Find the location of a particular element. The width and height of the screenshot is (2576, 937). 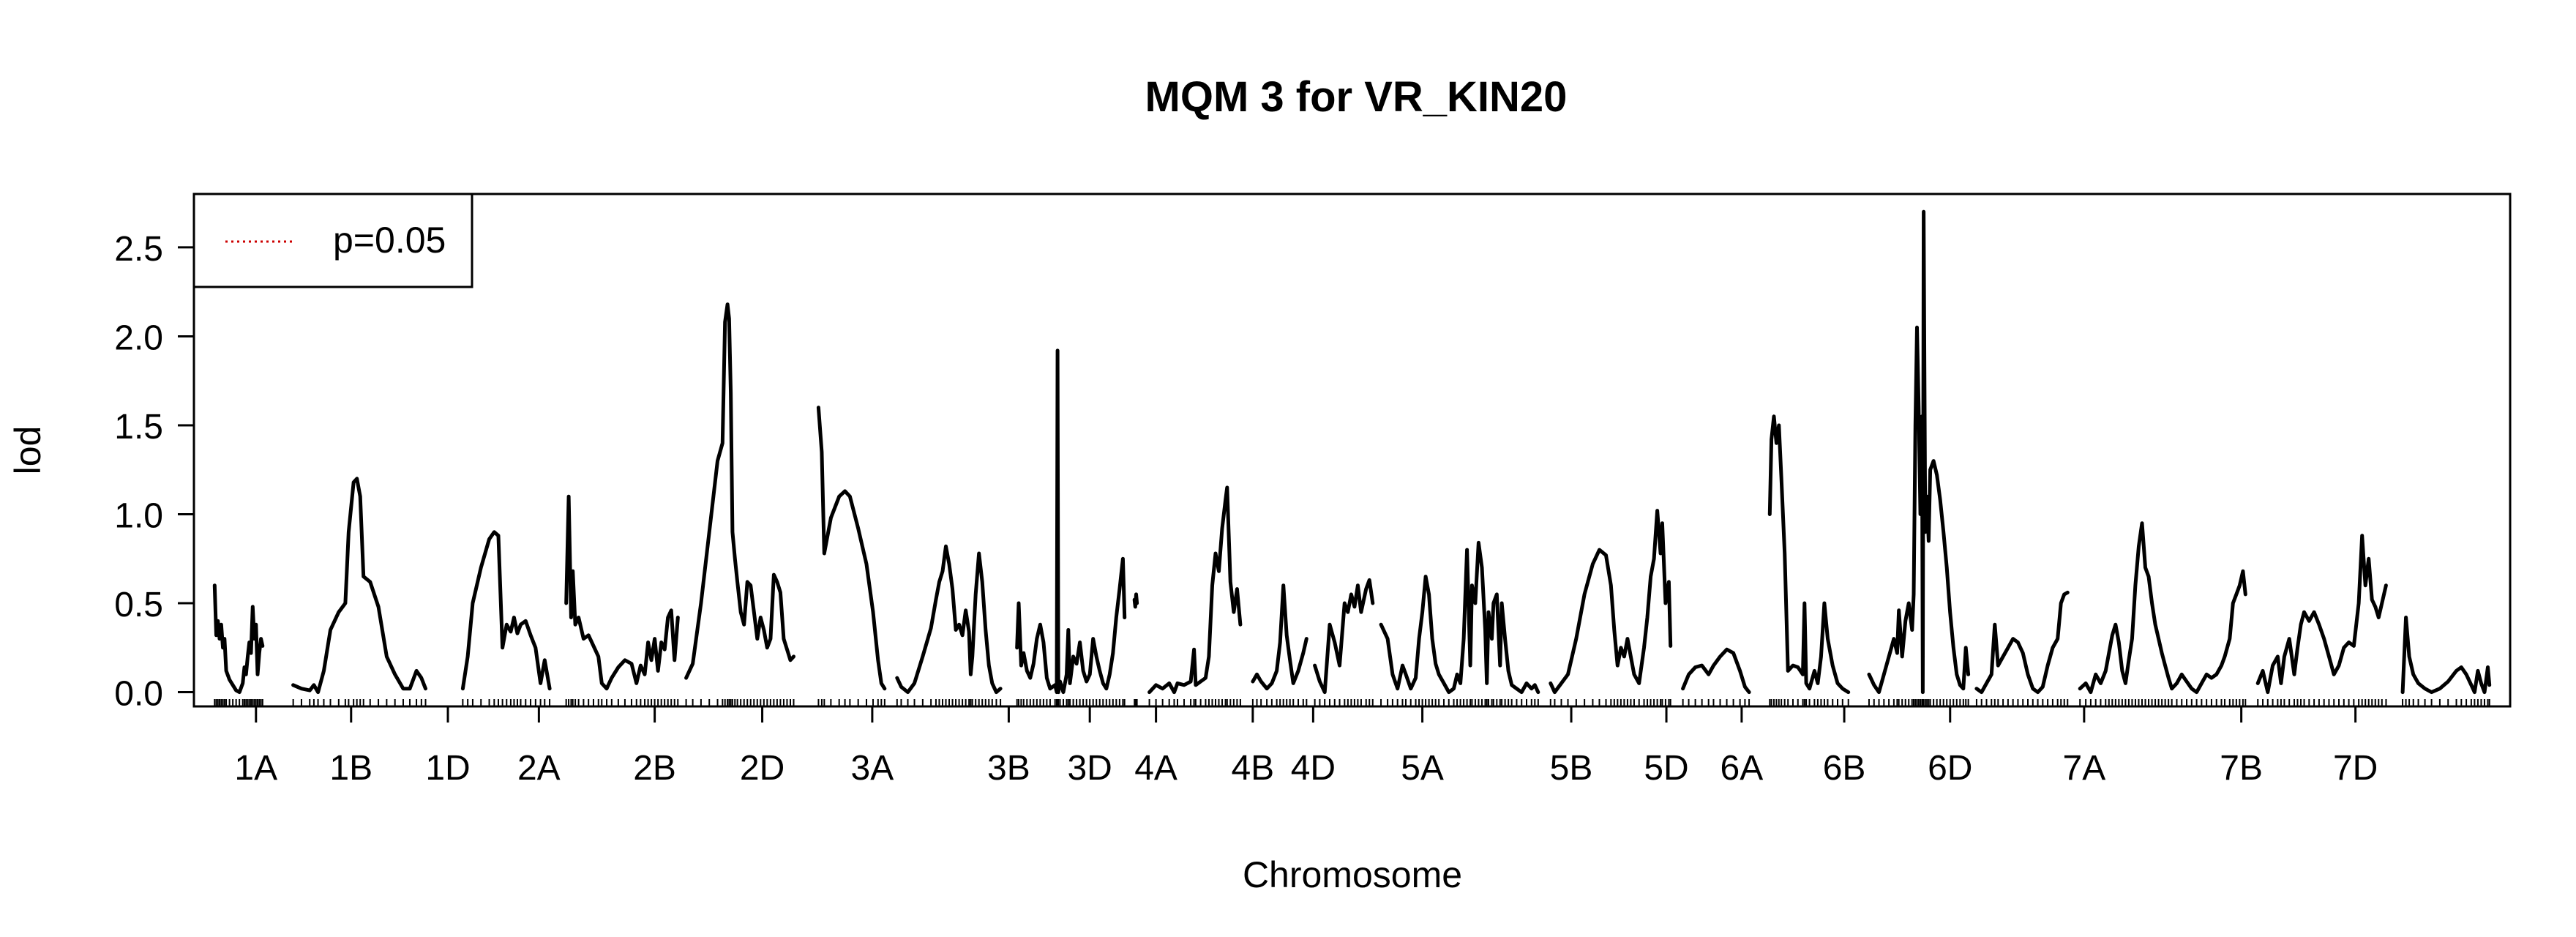

x-tick-label: 5A is located at coordinates (1422, 769).